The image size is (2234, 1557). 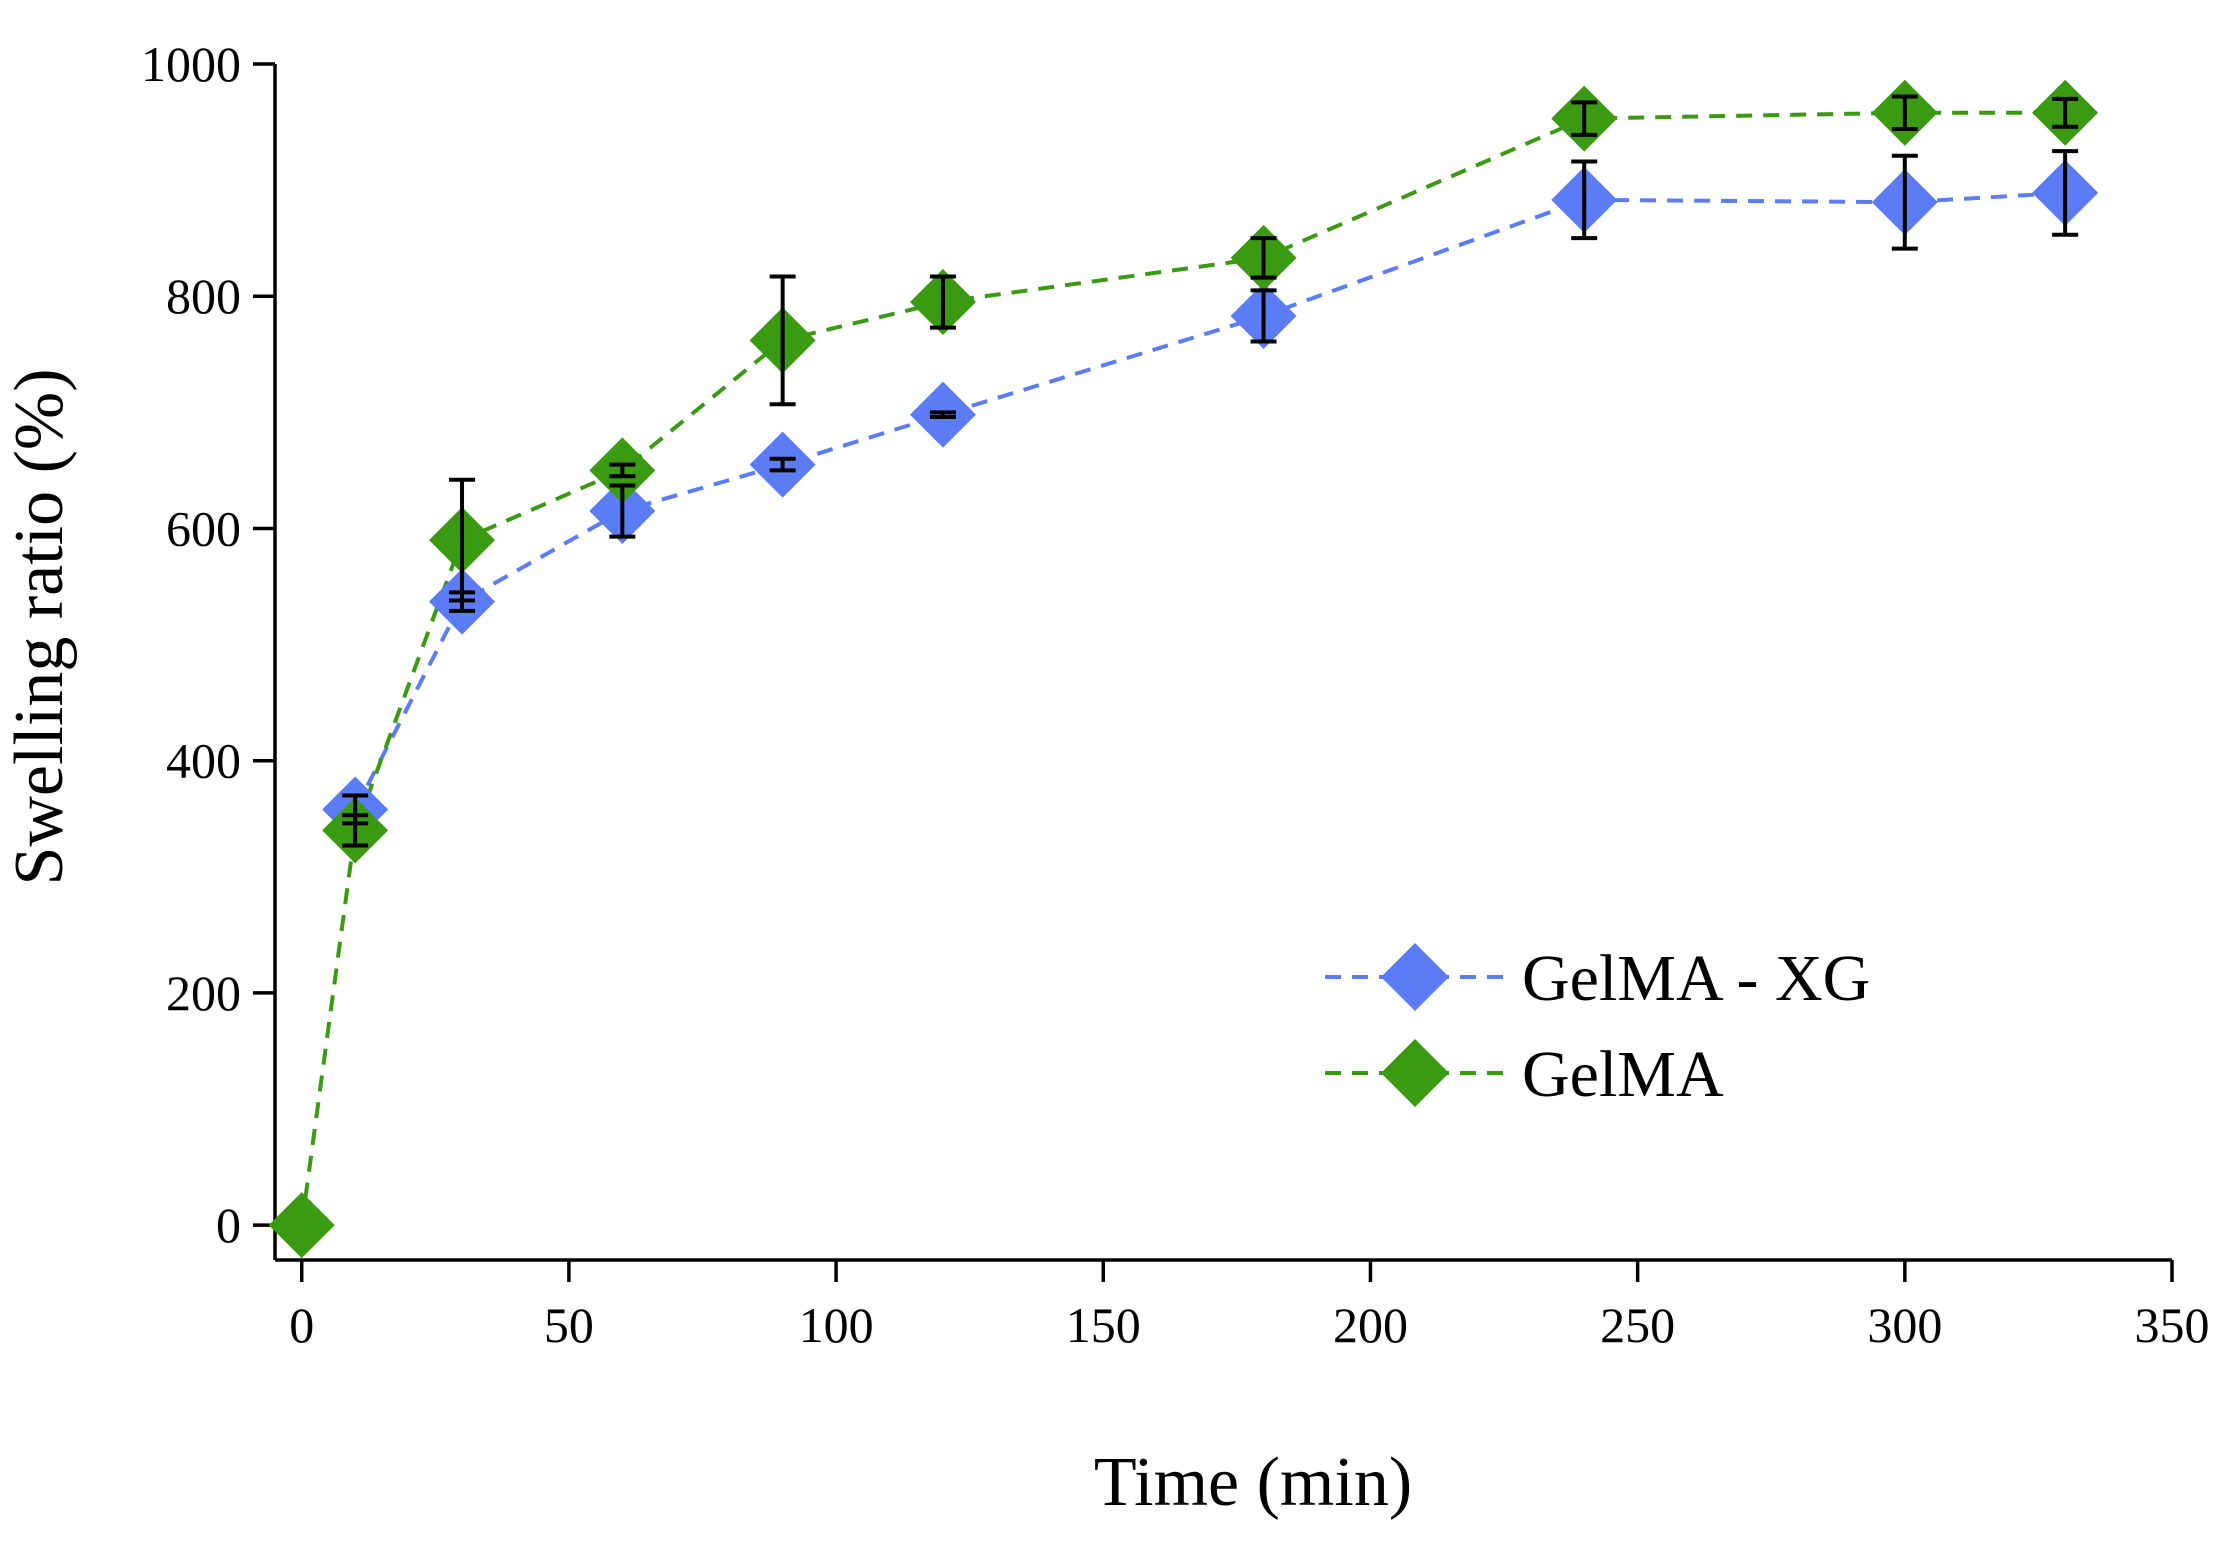 What do you see at coordinates (569, 1325) in the screenshot?
I see `x-tick-label: 50` at bounding box center [569, 1325].